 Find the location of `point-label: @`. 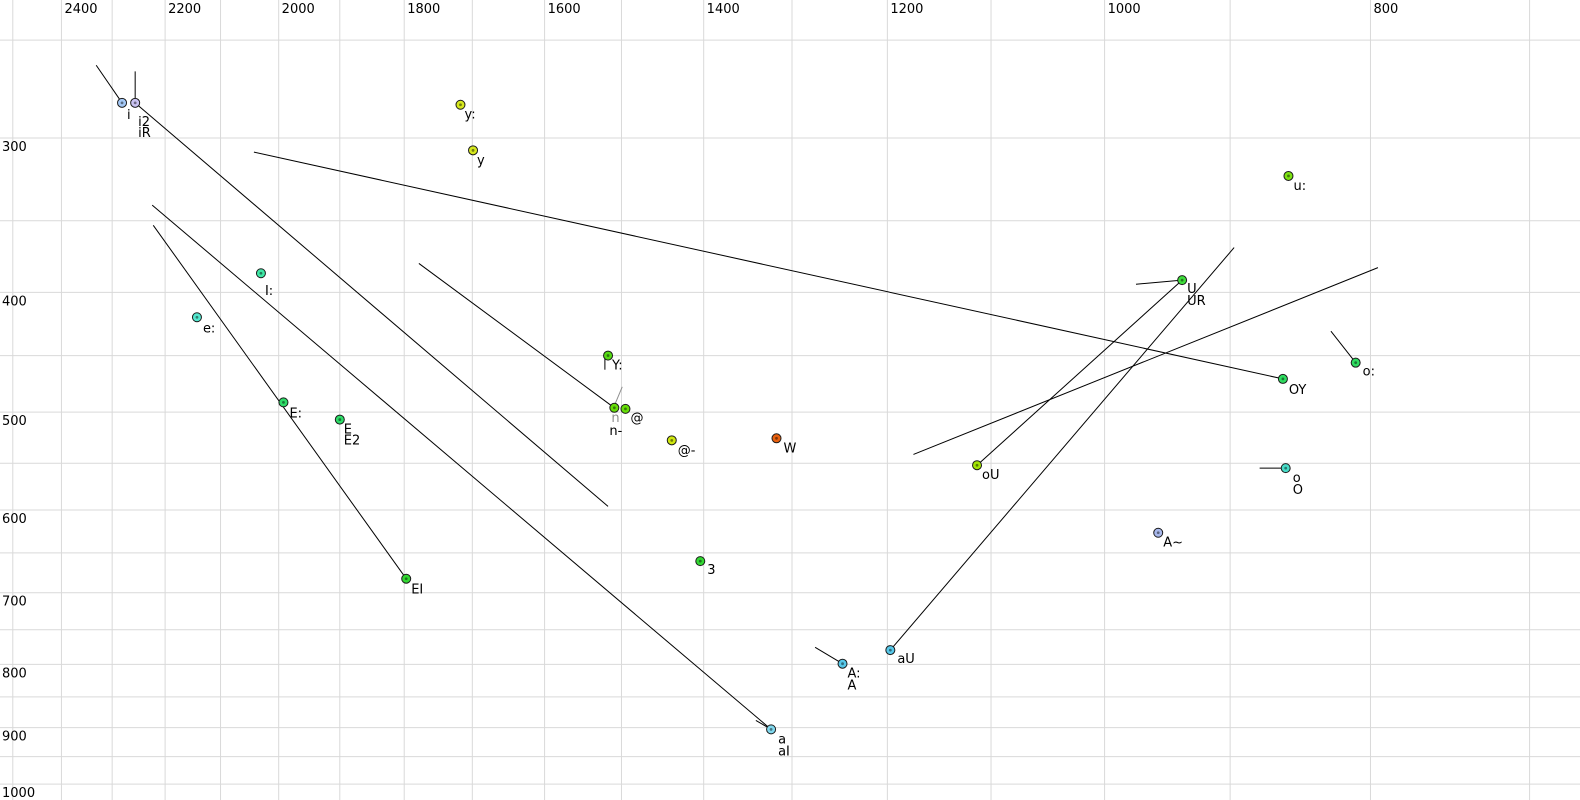

point-label: @ is located at coordinates (636, 418).